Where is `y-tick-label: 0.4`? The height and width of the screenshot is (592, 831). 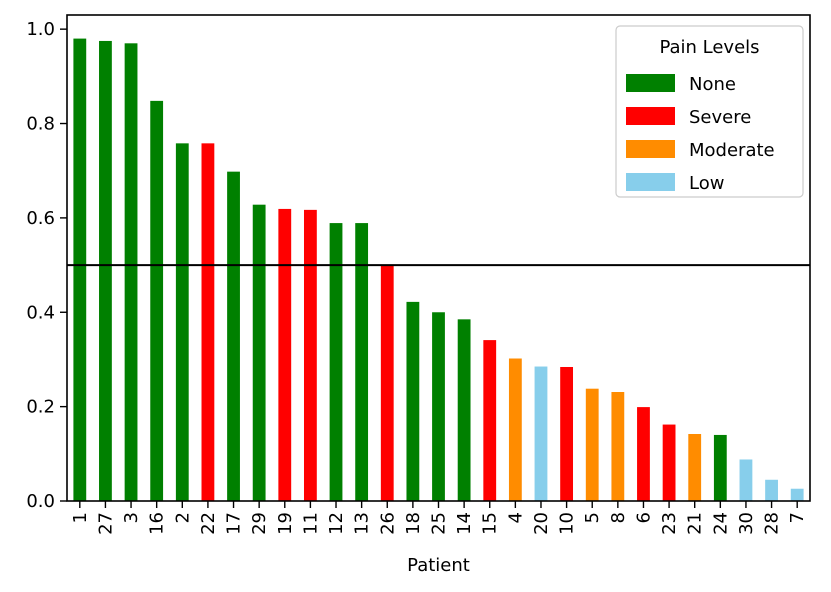 y-tick-label: 0.4 is located at coordinates (40, 312).